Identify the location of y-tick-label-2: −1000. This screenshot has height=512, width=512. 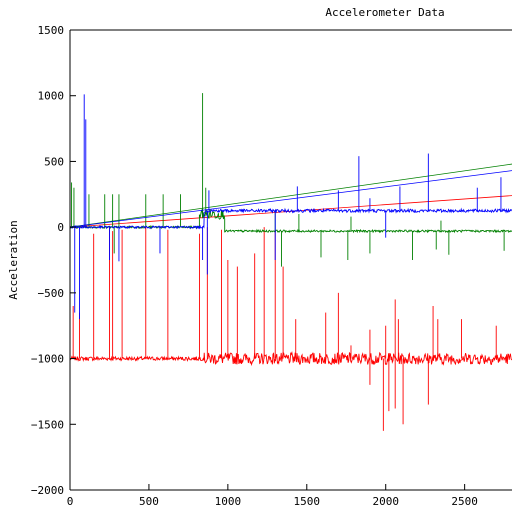
(47, 359).